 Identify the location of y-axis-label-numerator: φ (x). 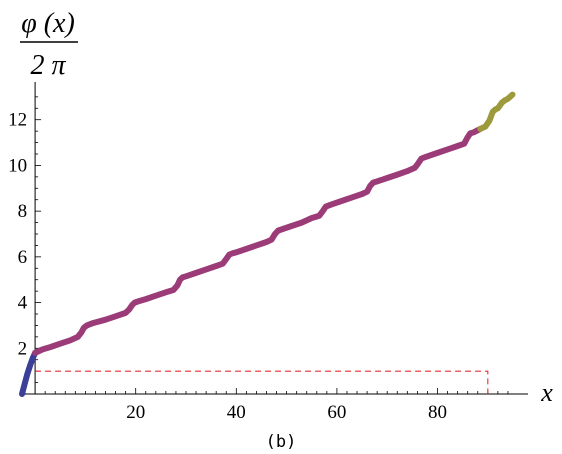
(48, 23).